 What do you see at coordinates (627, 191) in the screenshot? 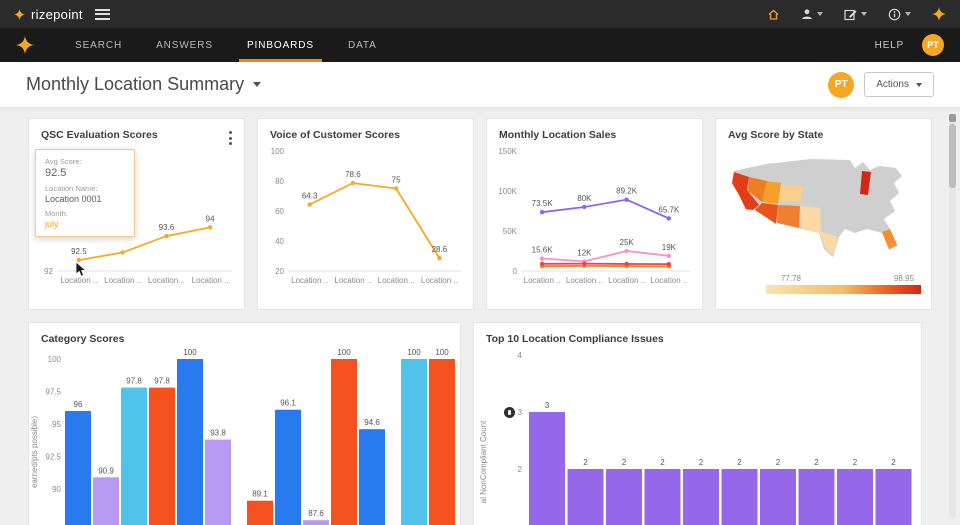
I see `svg-text: 89.2K` at bounding box center [627, 191].